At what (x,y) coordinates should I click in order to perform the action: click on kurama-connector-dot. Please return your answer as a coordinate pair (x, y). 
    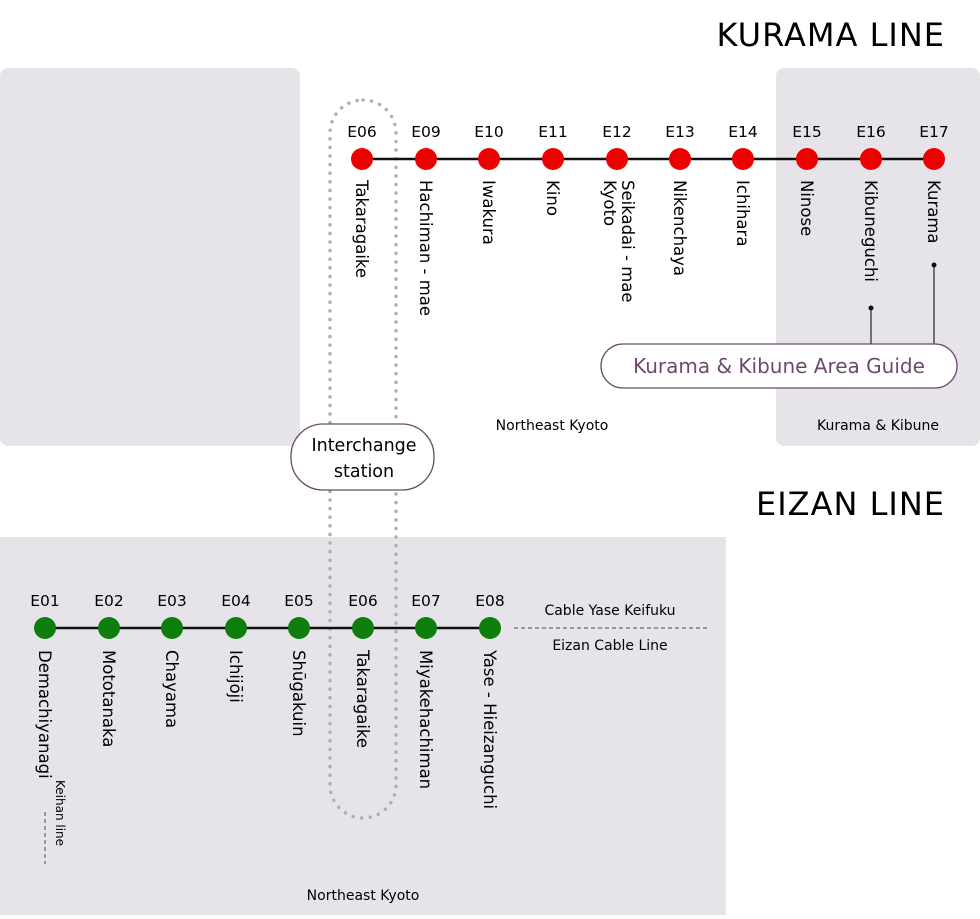
    Looking at the image, I should click on (934, 265).